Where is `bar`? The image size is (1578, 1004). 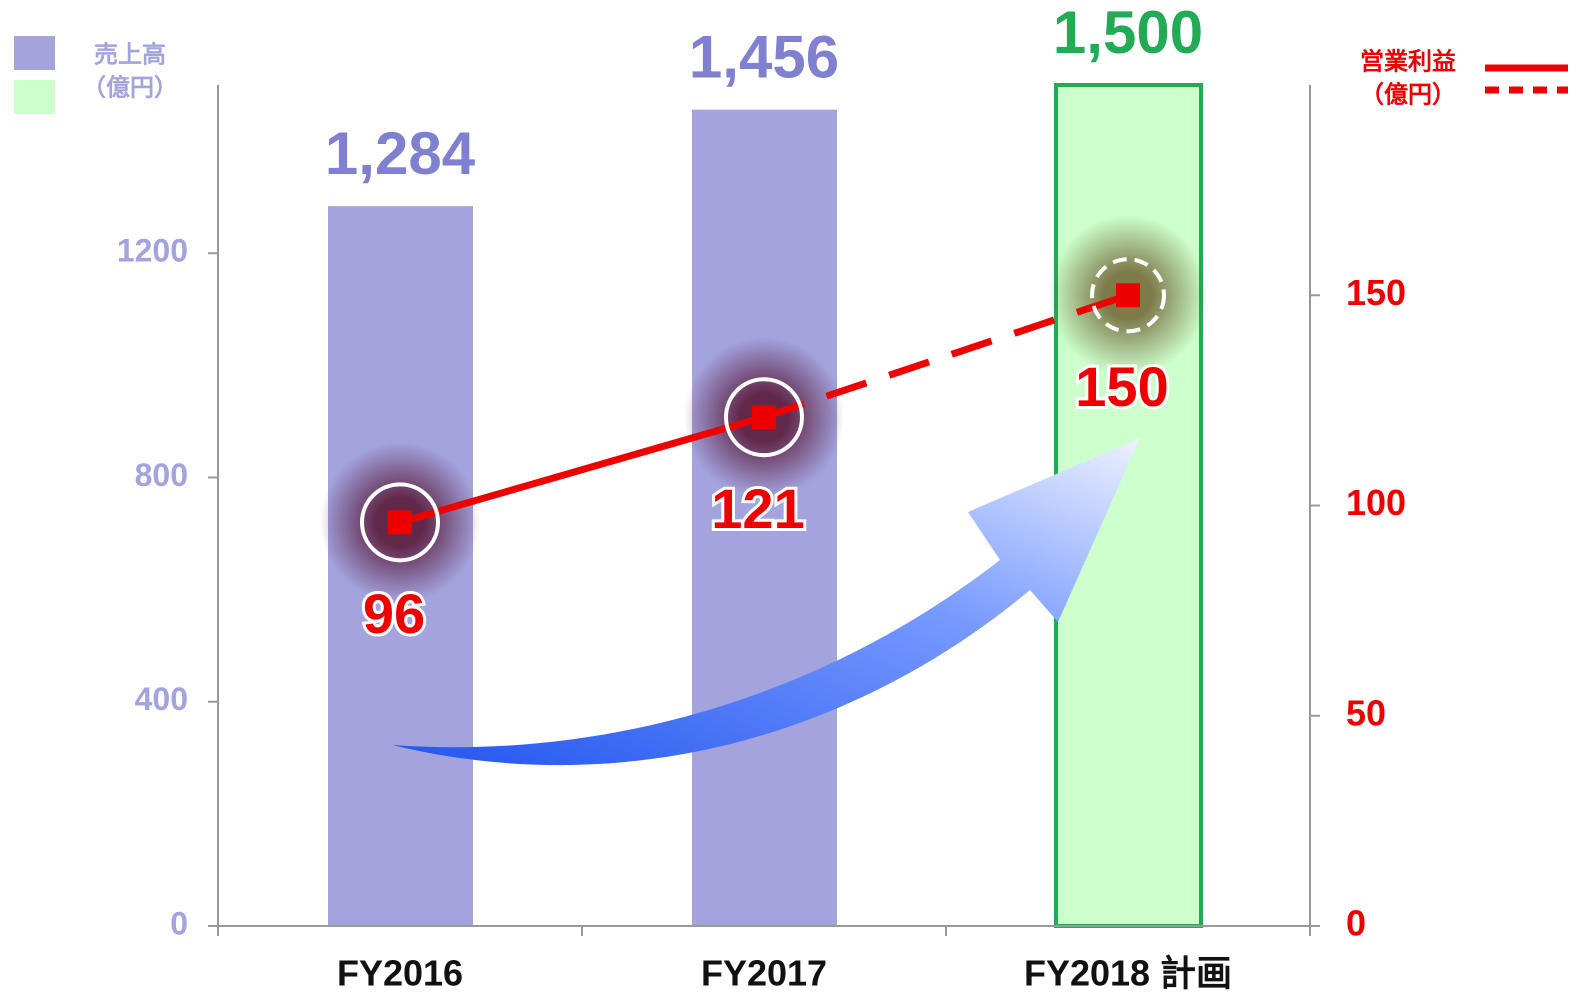
bar is located at coordinates (764, 518).